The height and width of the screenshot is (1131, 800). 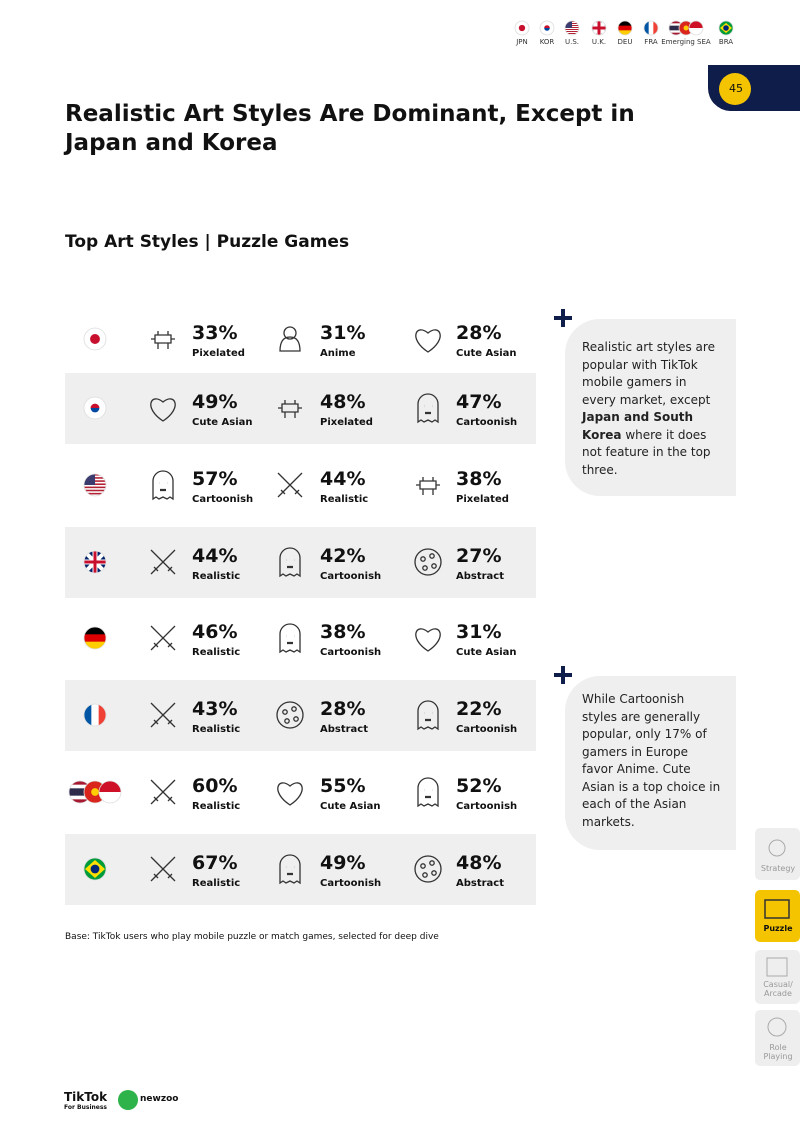 What do you see at coordinates (777, 848) in the screenshot?
I see `strategy-icon` at bounding box center [777, 848].